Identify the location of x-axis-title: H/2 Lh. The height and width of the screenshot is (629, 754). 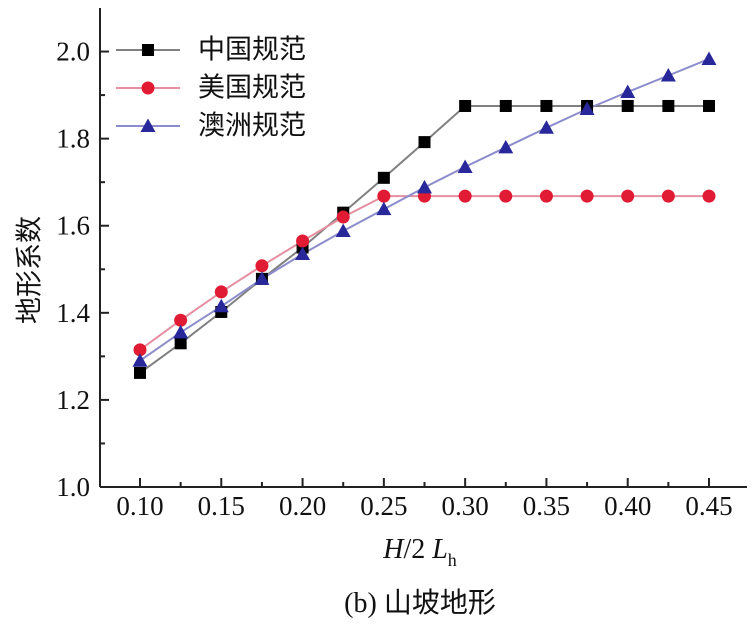
(419, 552).